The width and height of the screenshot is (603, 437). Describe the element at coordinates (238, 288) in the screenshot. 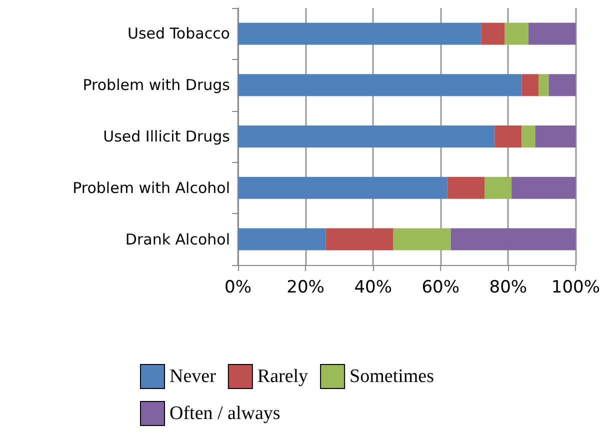

I see `x-tick-label: 0%` at that location.